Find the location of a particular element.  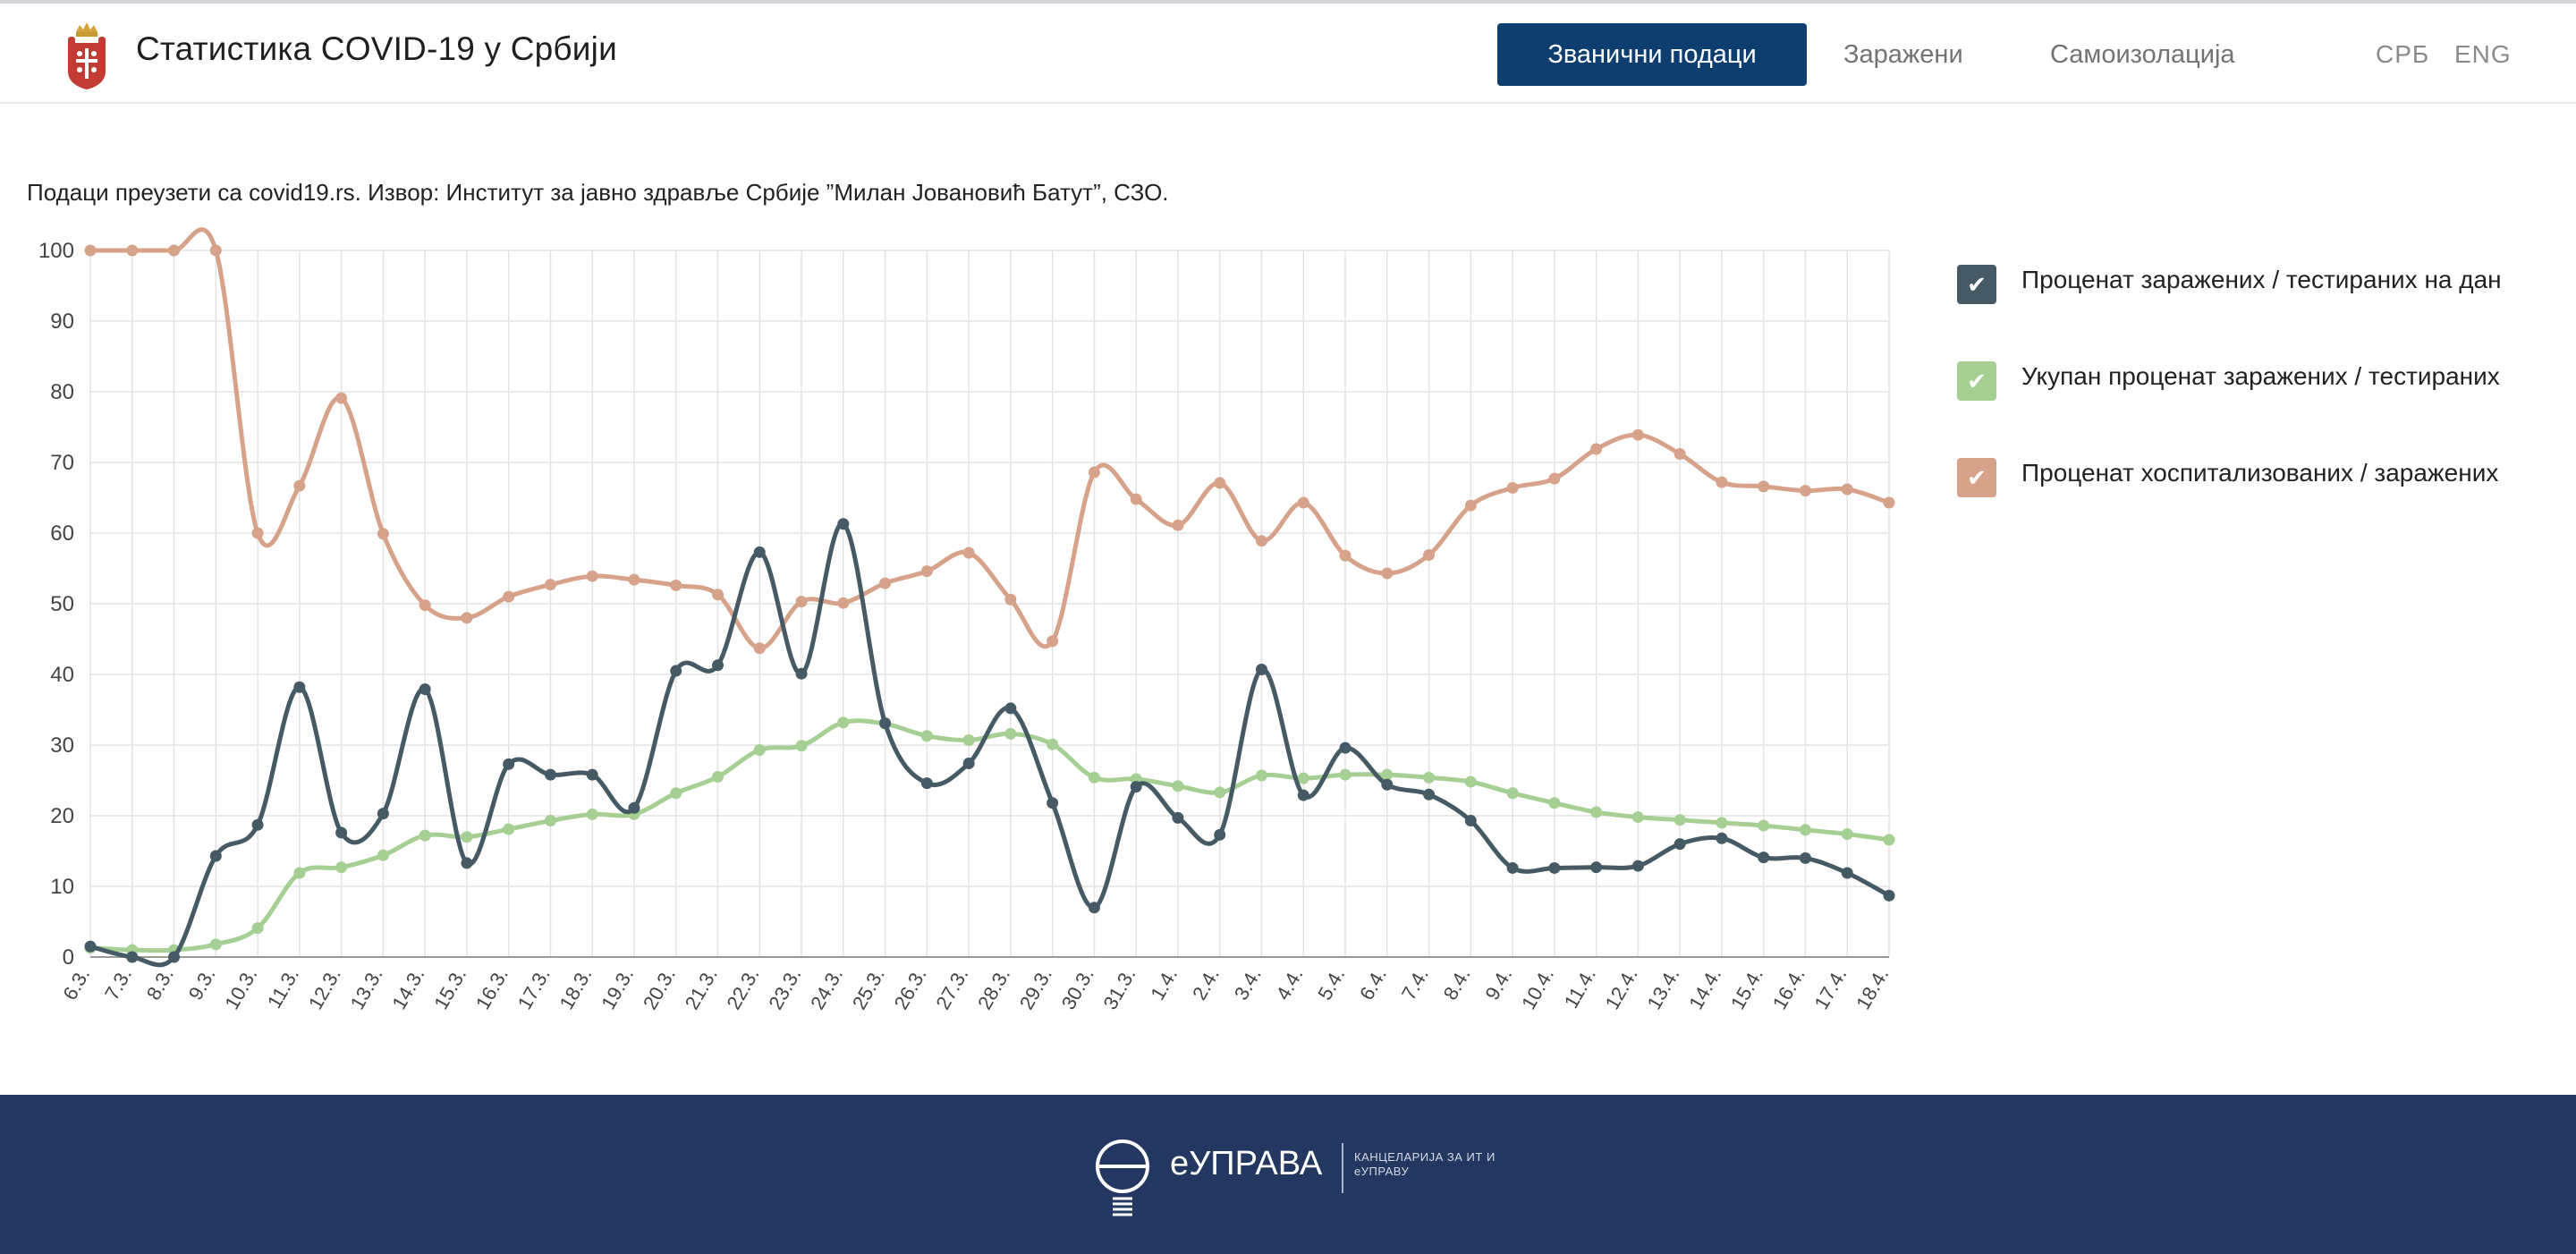

x-tick-label: 11.4. is located at coordinates (1580, 988).